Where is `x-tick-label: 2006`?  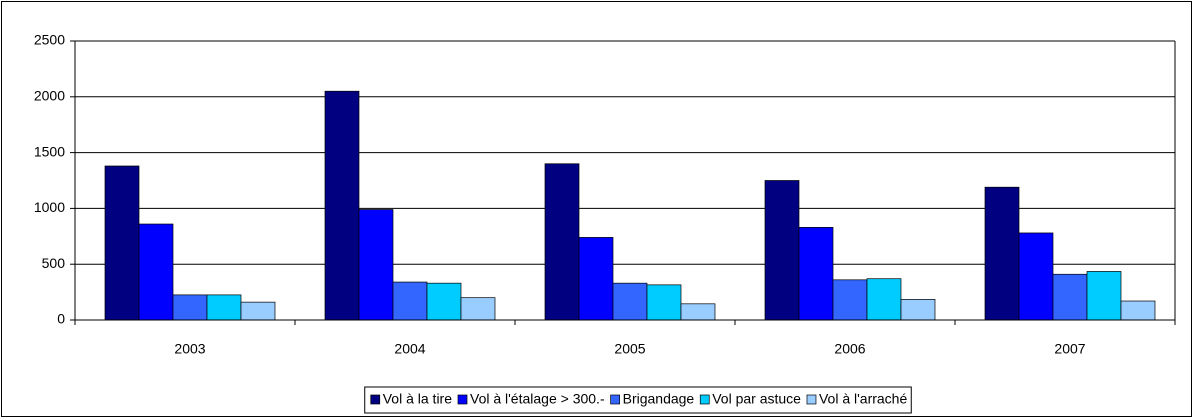 x-tick-label: 2006 is located at coordinates (849, 349).